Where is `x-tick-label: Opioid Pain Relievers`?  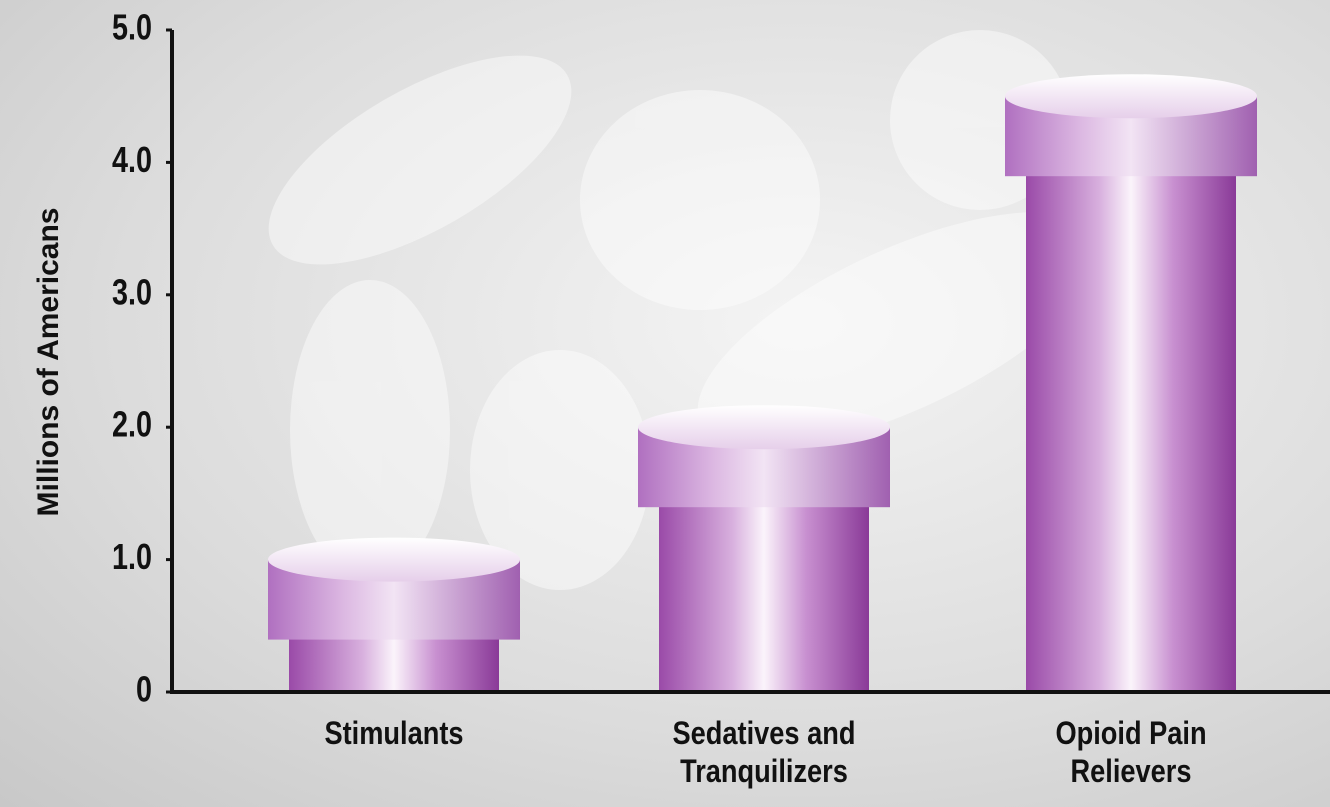 x-tick-label: Opioid Pain Relievers is located at coordinates (1131, 752).